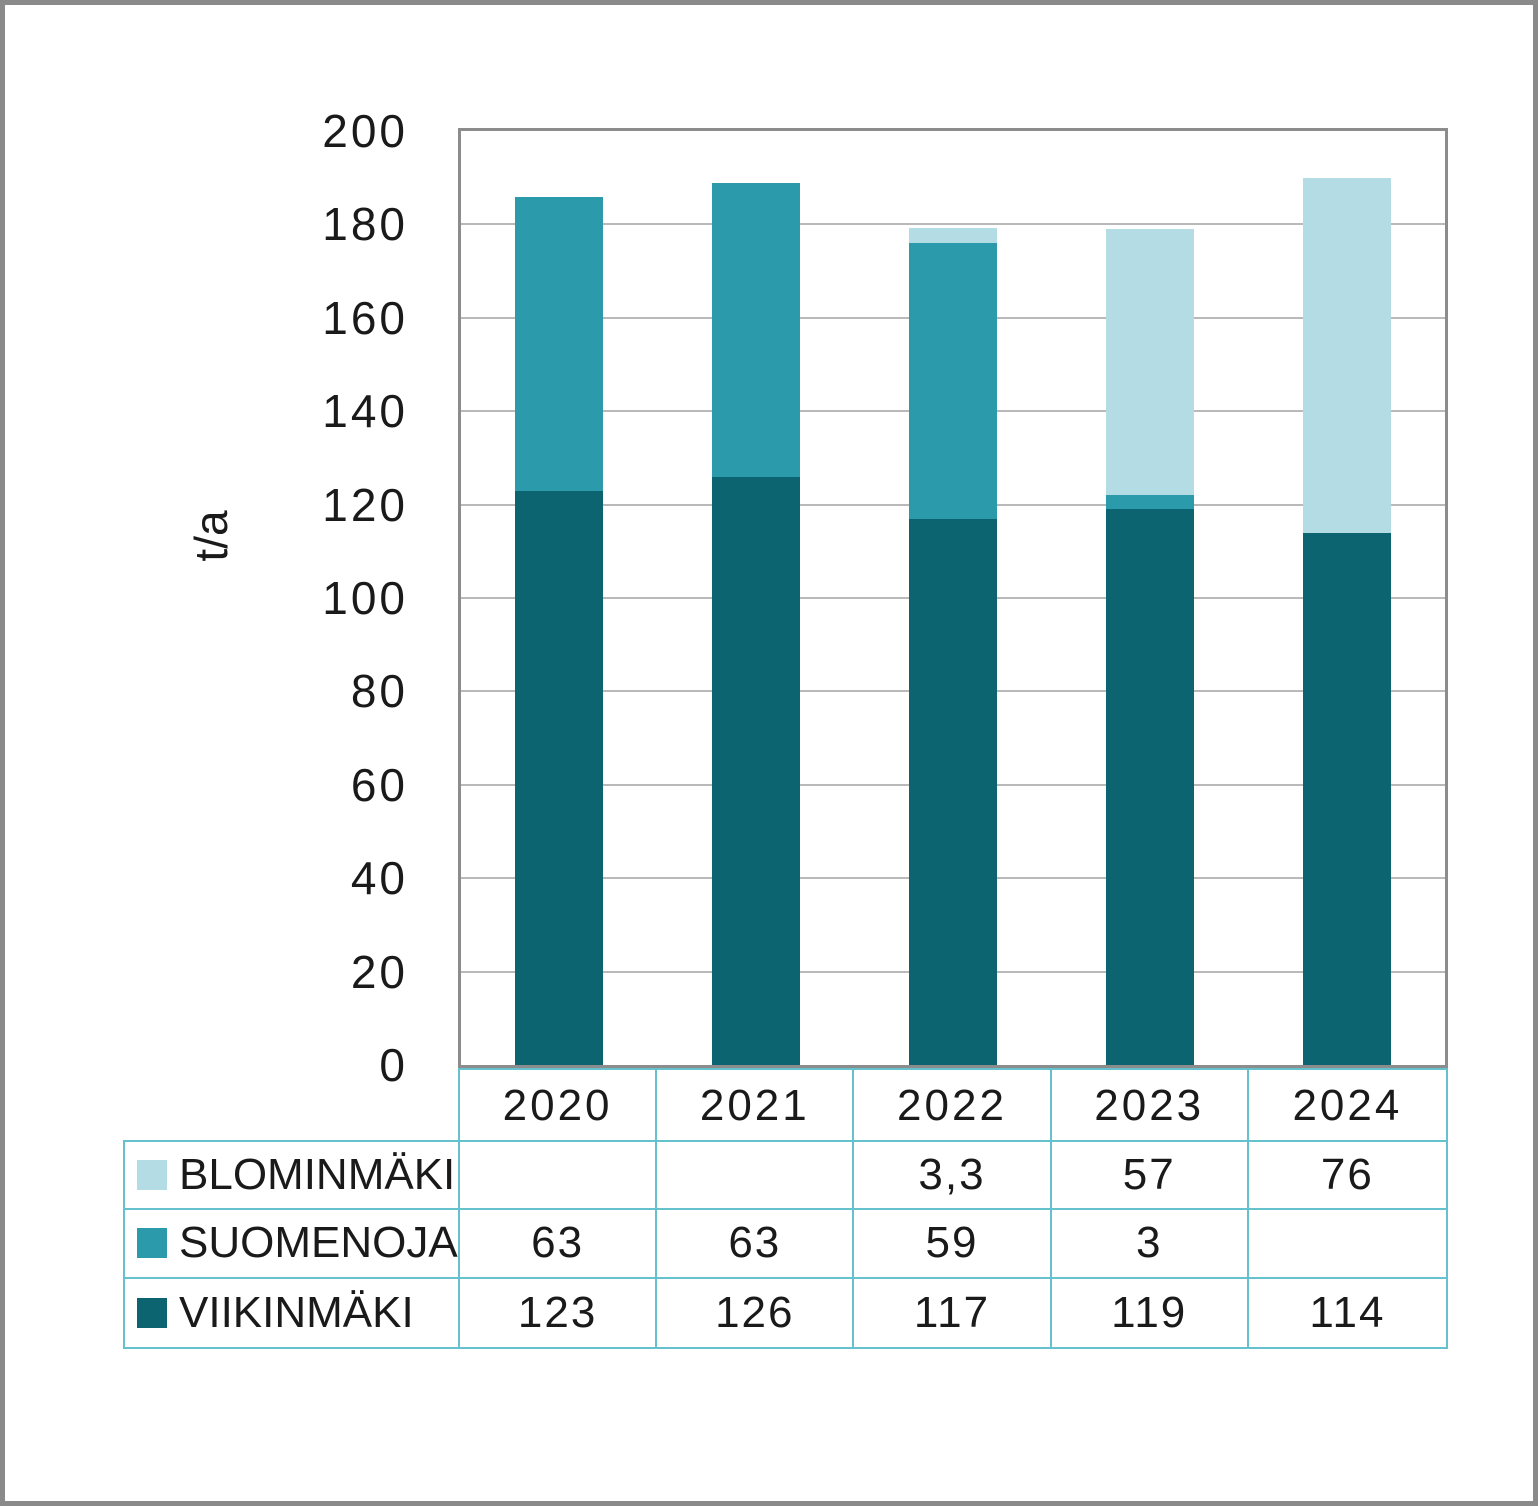 The image size is (1538, 1506). Describe the element at coordinates (1149, 787) in the screenshot. I see `bar-segment-viikinmäki-2023` at that location.